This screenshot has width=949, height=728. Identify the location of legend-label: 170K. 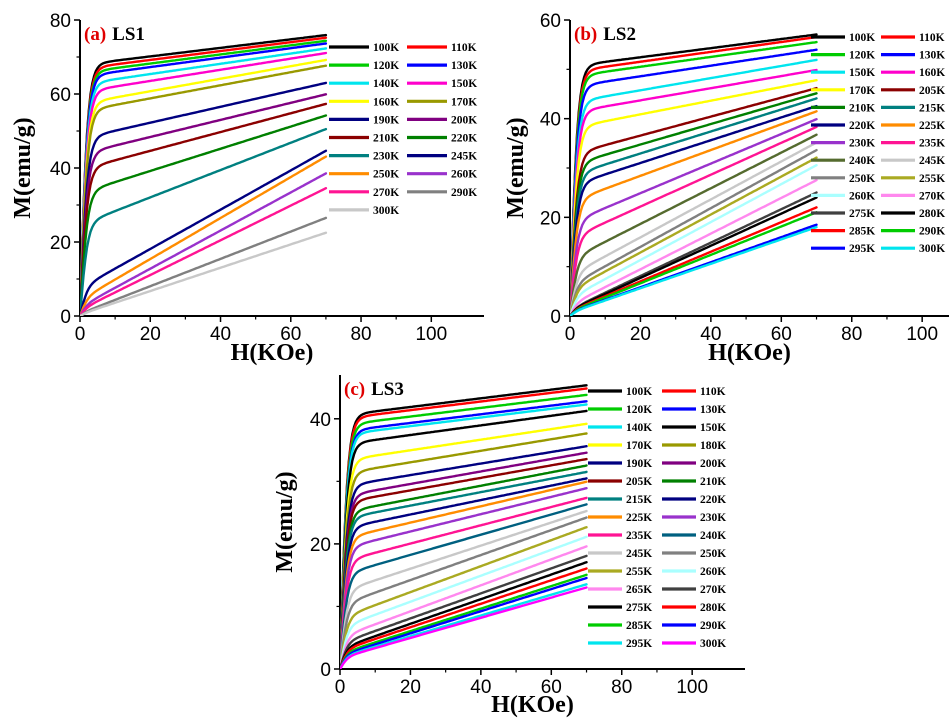
(464, 102).